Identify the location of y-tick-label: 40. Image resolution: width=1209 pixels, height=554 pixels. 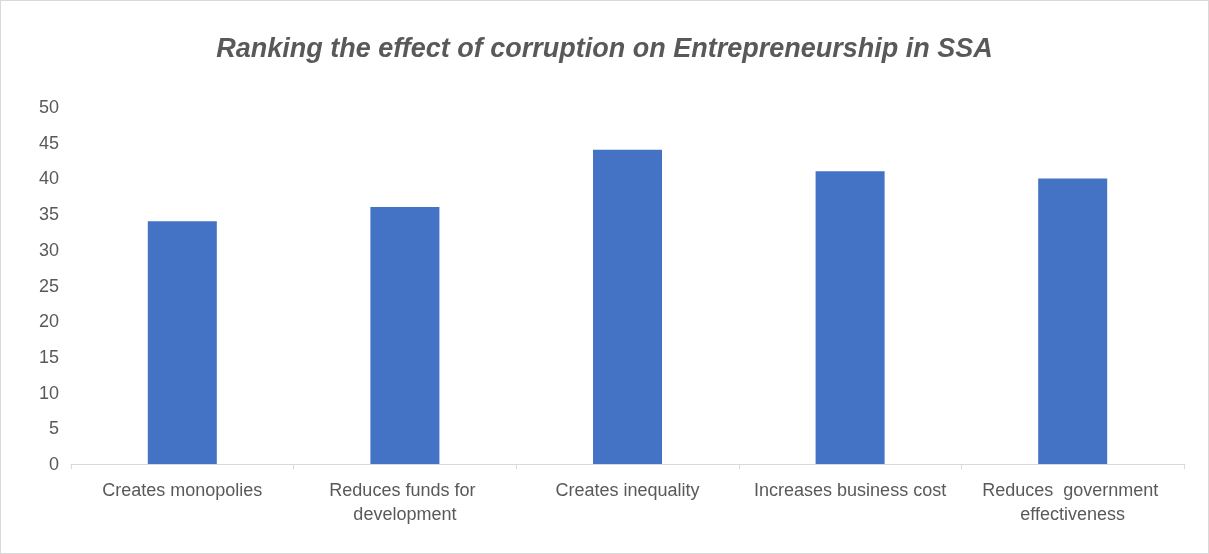
(48, 178).